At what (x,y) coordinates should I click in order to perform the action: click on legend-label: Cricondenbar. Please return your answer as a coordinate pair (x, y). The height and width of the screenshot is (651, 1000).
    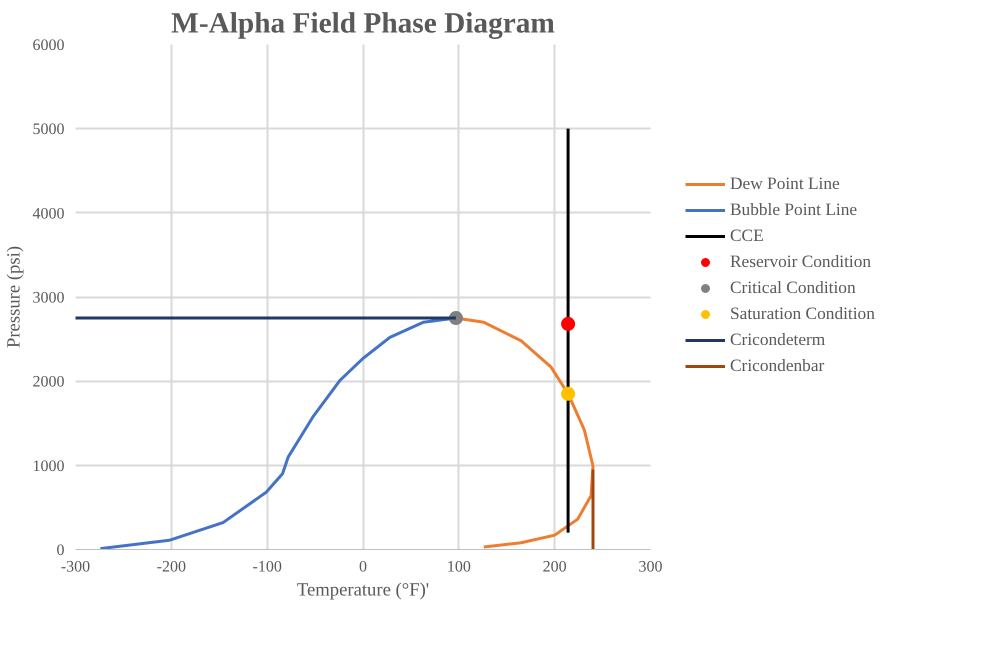
    Looking at the image, I should click on (777, 366).